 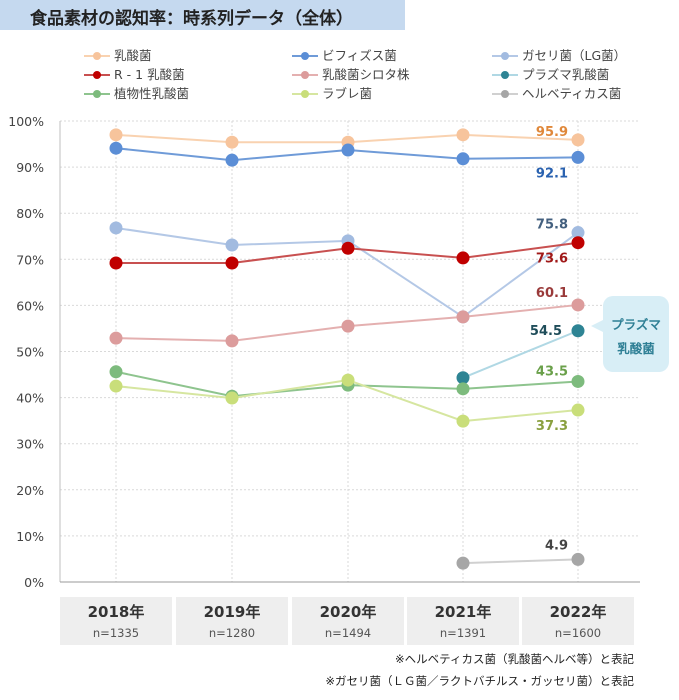 What do you see at coordinates (556, 545) in the screenshot?
I see `data-label: 4.9` at bounding box center [556, 545].